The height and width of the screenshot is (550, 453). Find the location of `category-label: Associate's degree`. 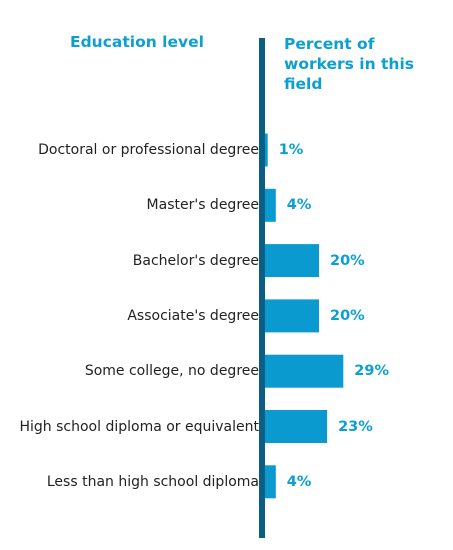

category-label: Associate's degree is located at coordinates (193, 315).